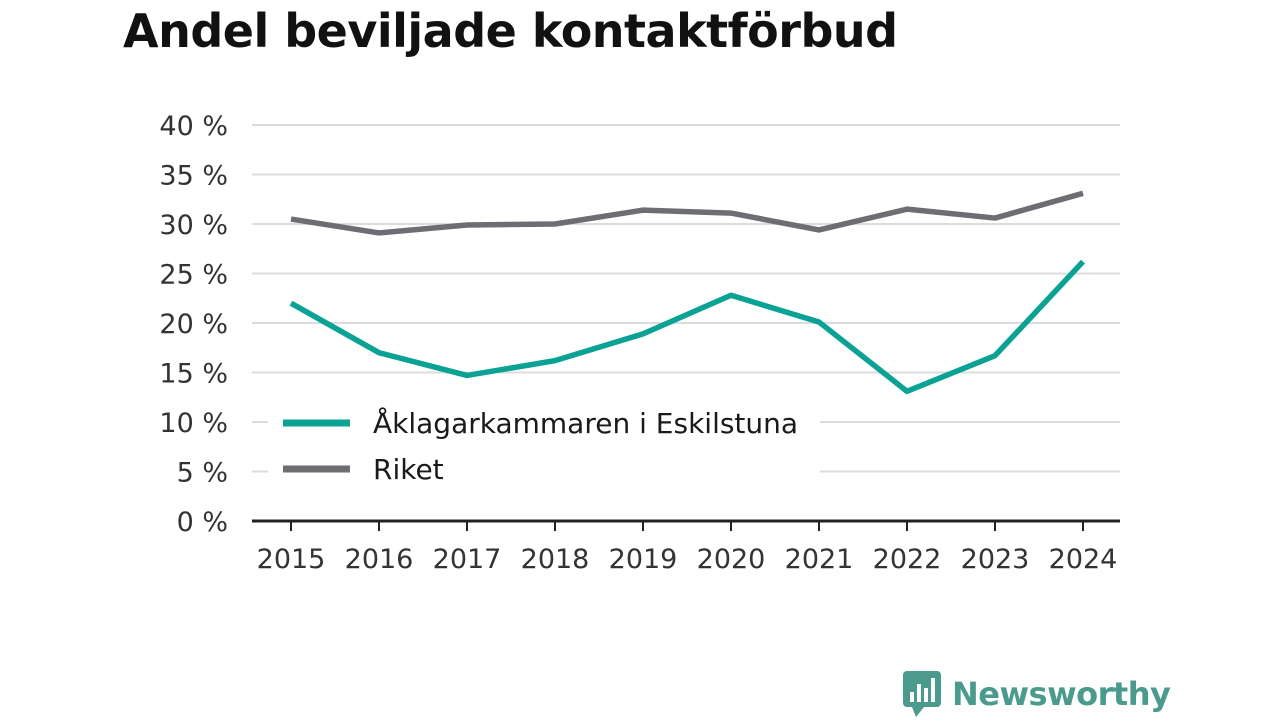 The image size is (1280, 720). I want to click on legend-background, so click(544, 449).